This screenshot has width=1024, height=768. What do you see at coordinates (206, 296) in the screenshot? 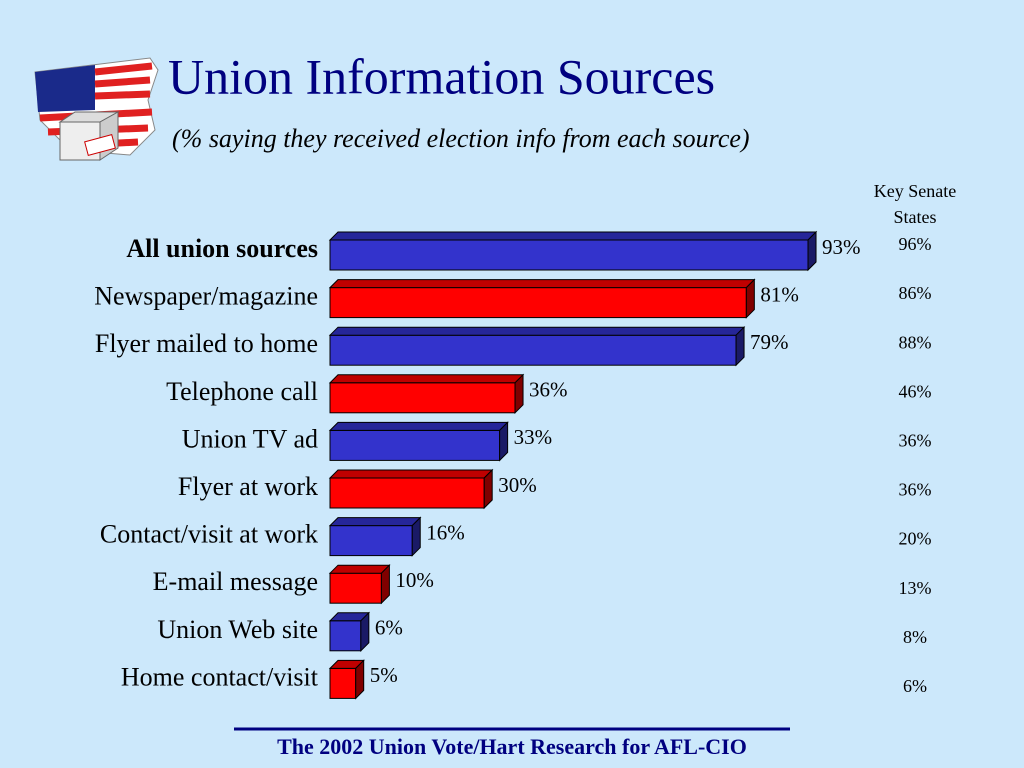
I see `category-label: Newspaper/magazine` at bounding box center [206, 296].